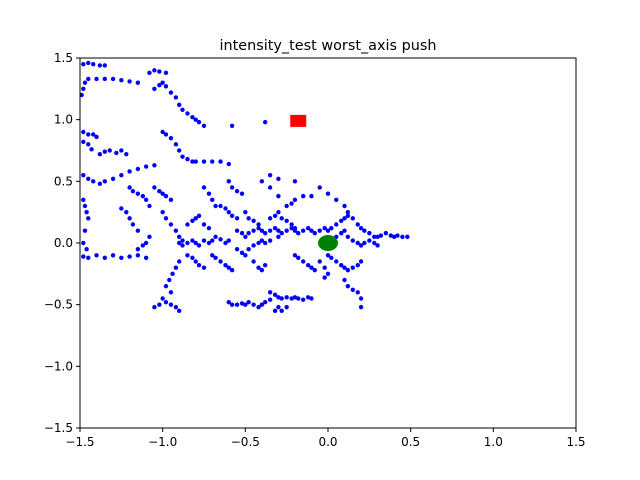 The height and width of the screenshot is (480, 640). I want to click on y-tick-label: 1.0, so click(63, 120).